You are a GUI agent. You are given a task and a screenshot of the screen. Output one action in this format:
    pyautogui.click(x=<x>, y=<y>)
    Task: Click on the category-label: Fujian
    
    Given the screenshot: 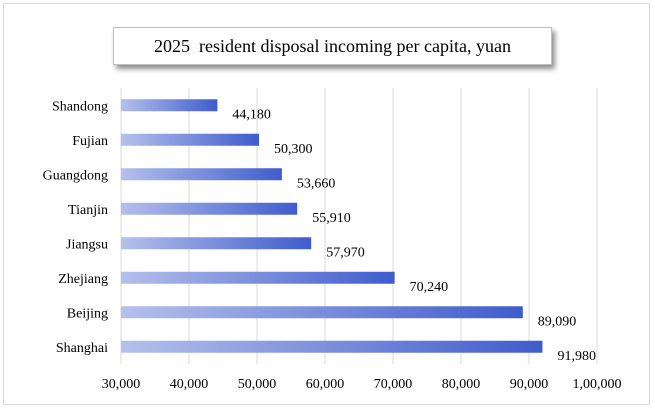 What is the action you would take?
    pyautogui.click(x=90, y=141)
    